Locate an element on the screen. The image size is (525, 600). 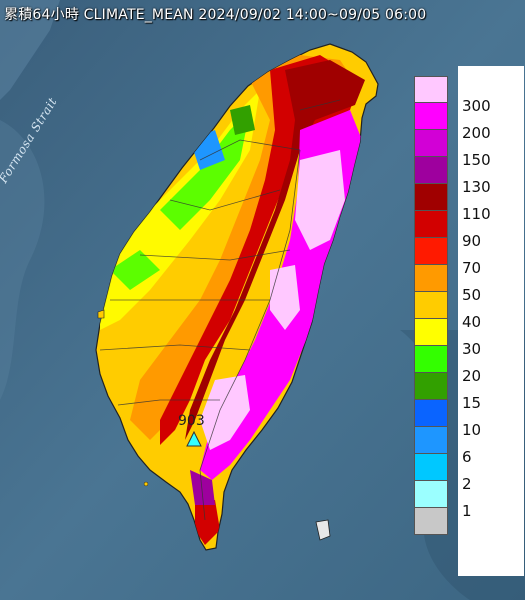
sea-relief-left is located at coordinates (22, 260).